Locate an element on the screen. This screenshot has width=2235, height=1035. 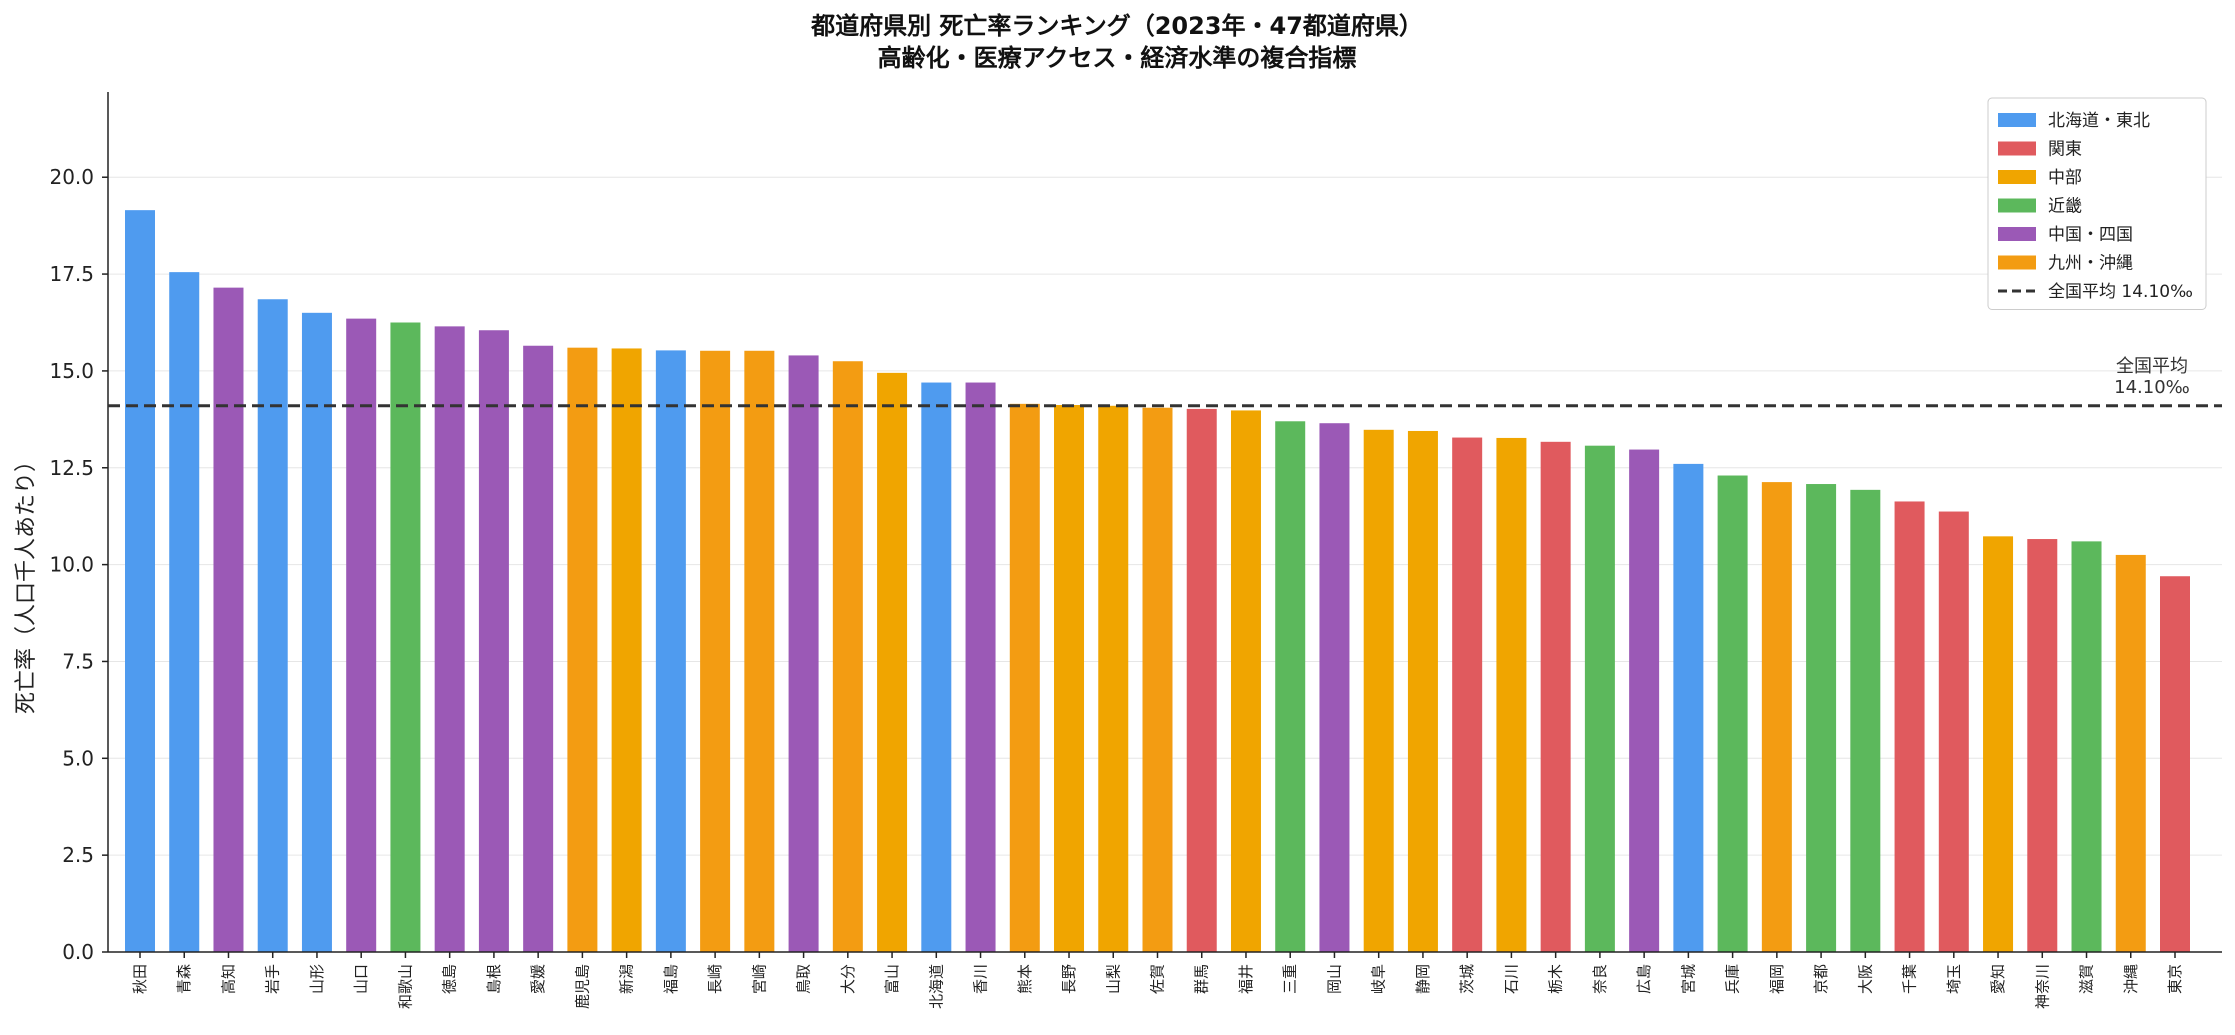
x-tick-label: 群馬 is located at coordinates (1202, 979).